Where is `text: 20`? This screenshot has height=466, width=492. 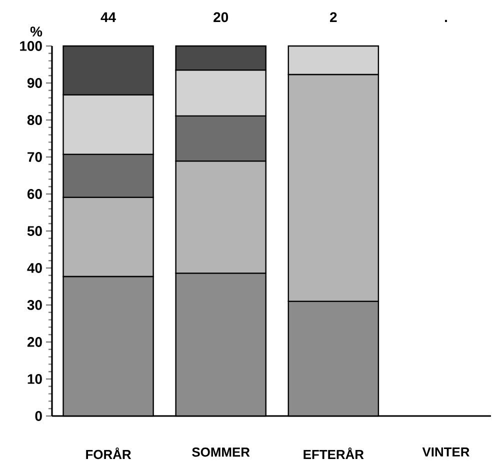
text: 20 is located at coordinates (221, 17).